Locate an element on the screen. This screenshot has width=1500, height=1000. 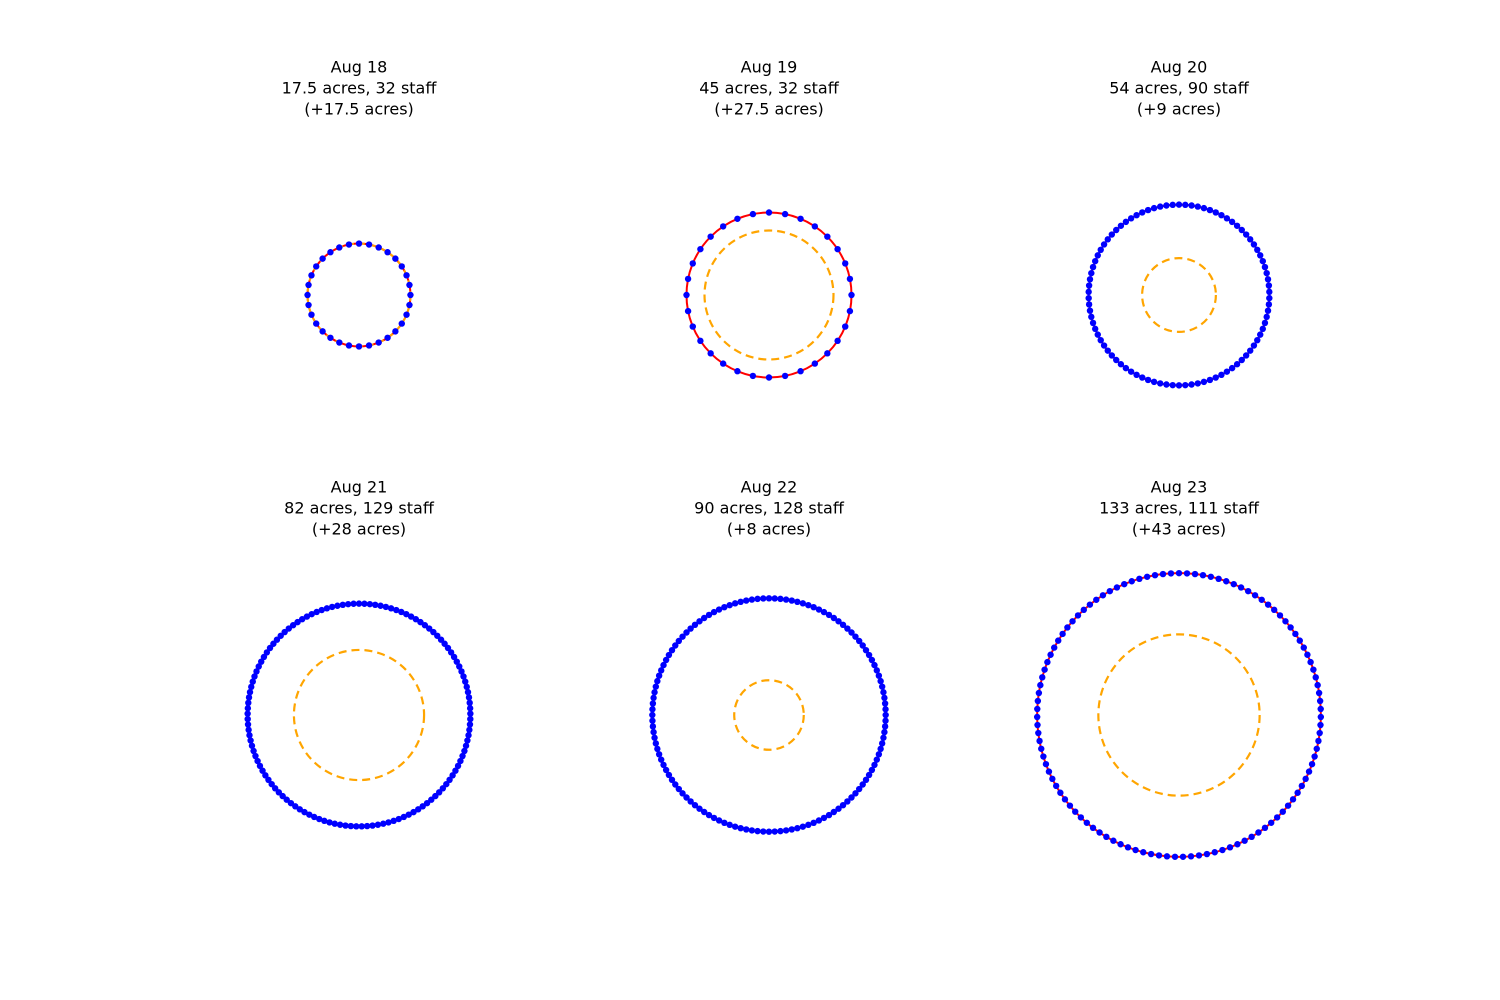
panel-4: Aug 21 82 acres, 129 staff (+28 acres) is located at coordinates (359, 654).